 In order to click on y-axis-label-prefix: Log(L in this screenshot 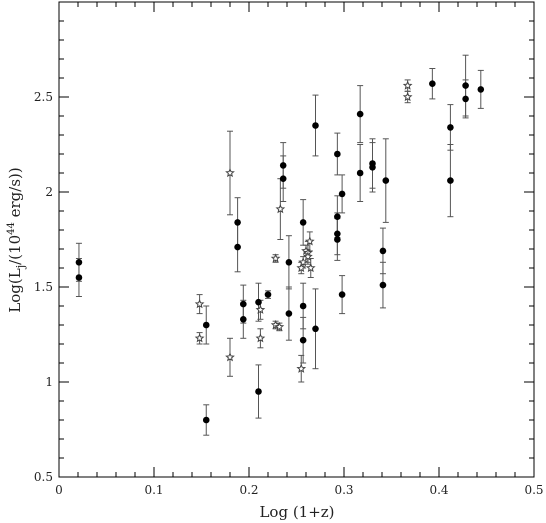, I will do `click(15, 290)`.